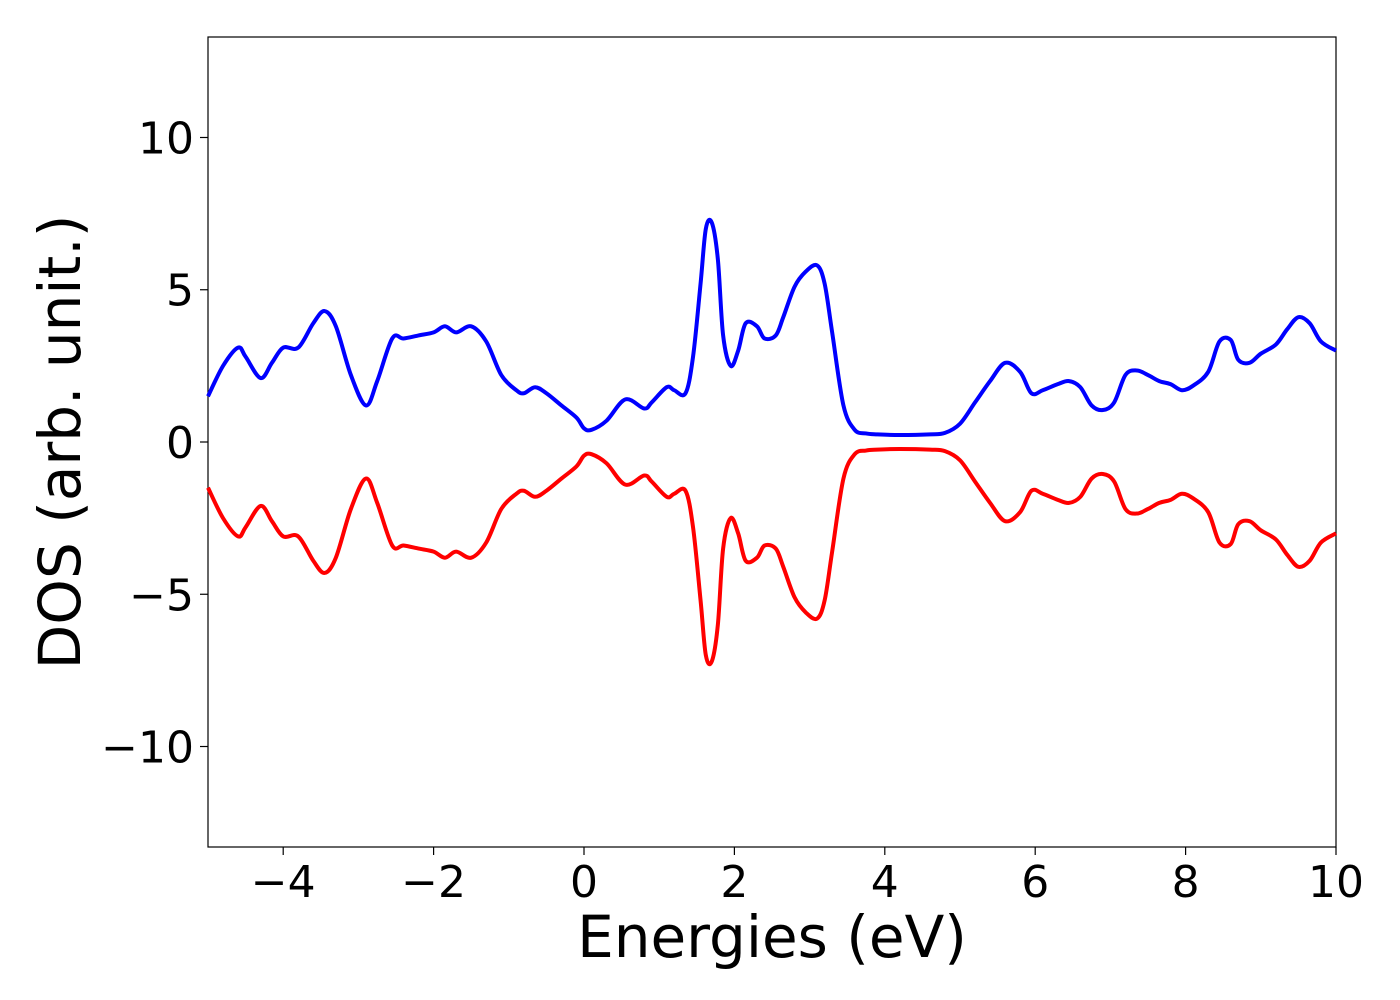 The height and width of the screenshot is (1000, 1400). Describe the element at coordinates (885, 882) in the screenshot. I see `x-tick-label: 4` at that location.